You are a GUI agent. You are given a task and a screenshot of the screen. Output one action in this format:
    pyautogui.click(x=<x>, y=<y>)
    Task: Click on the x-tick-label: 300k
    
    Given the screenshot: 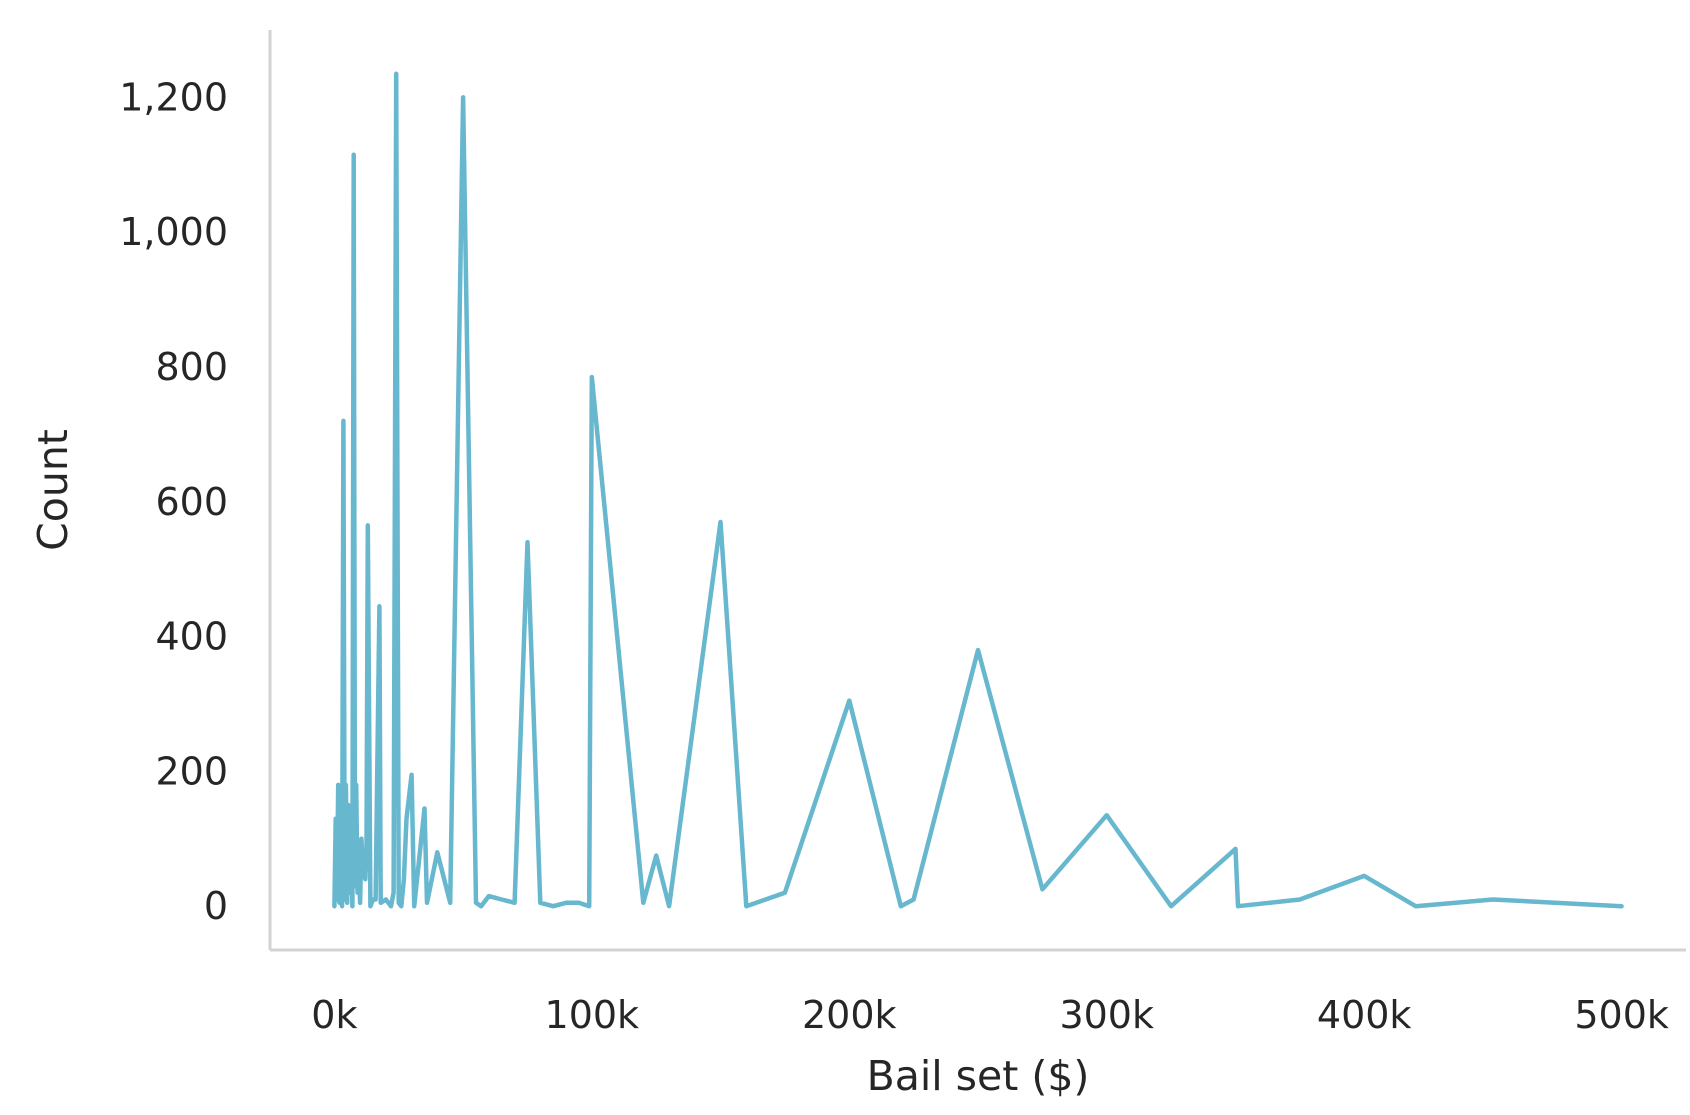 What is the action you would take?
    pyautogui.click(x=1106, y=1015)
    